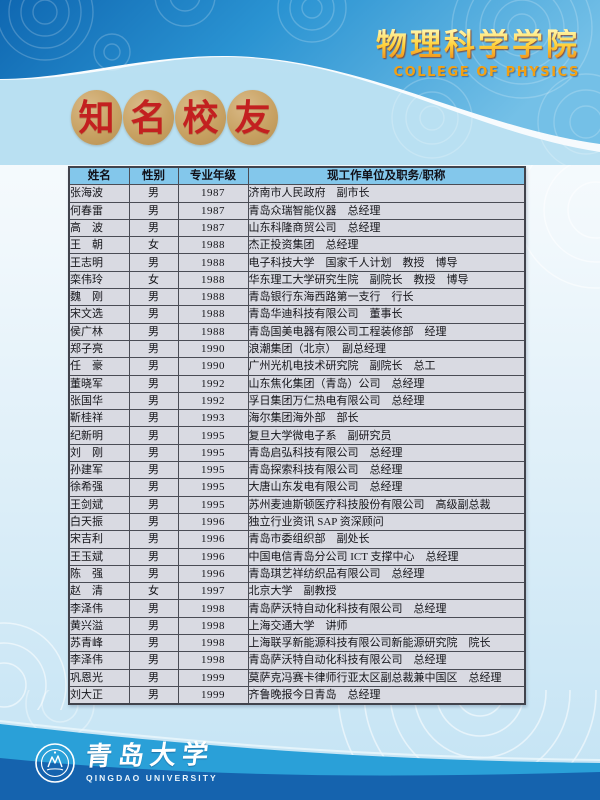 The image size is (600, 800). I want to click on table-row: 王志明男 1988 电子科技大学 国家千人计划 教授 博导, so click(297, 262).